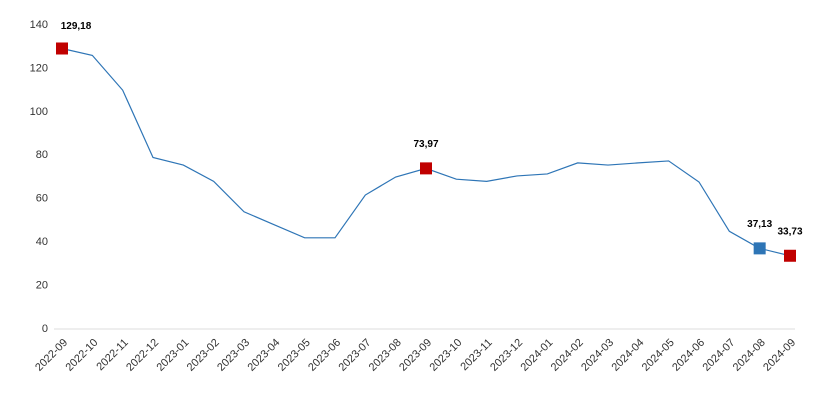 Image resolution: width=830 pixels, height=400 pixels. What do you see at coordinates (76, 26) in the screenshot?
I see `value-label: 129,18` at bounding box center [76, 26].